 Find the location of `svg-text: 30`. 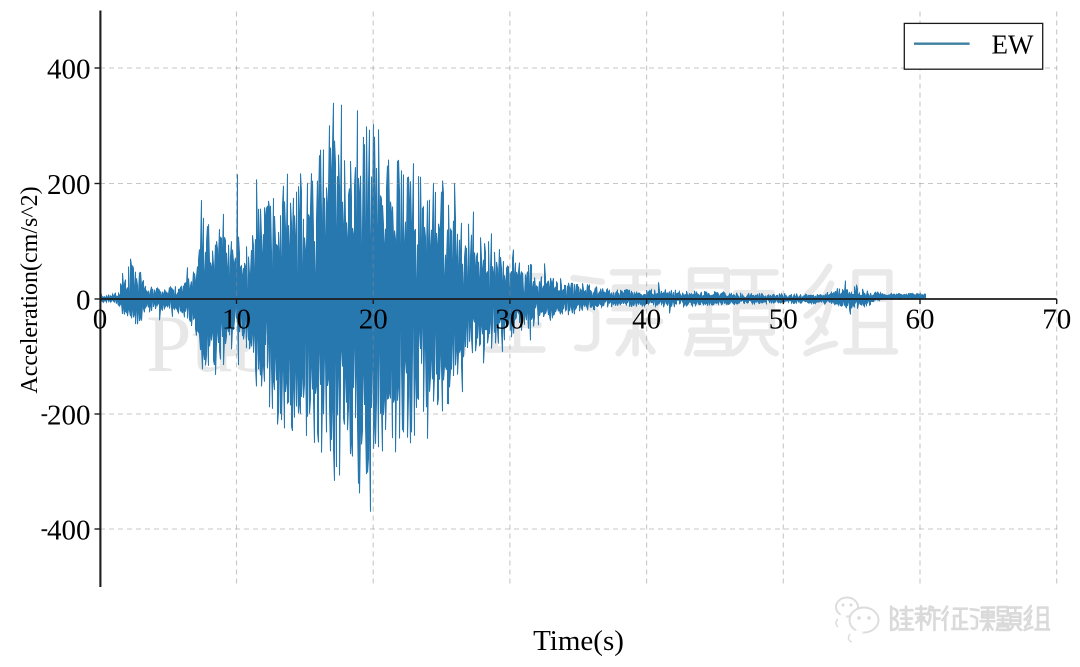

svg-text: 30 is located at coordinates (509, 319).